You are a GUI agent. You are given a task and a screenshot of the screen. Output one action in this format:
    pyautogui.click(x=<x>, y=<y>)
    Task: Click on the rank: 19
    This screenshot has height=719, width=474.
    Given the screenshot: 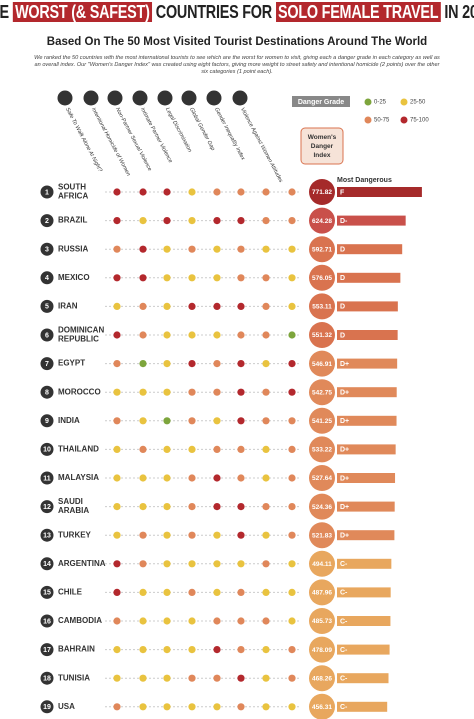 What is the action you would take?
    pyautogui.click(x=47, y=707)
    